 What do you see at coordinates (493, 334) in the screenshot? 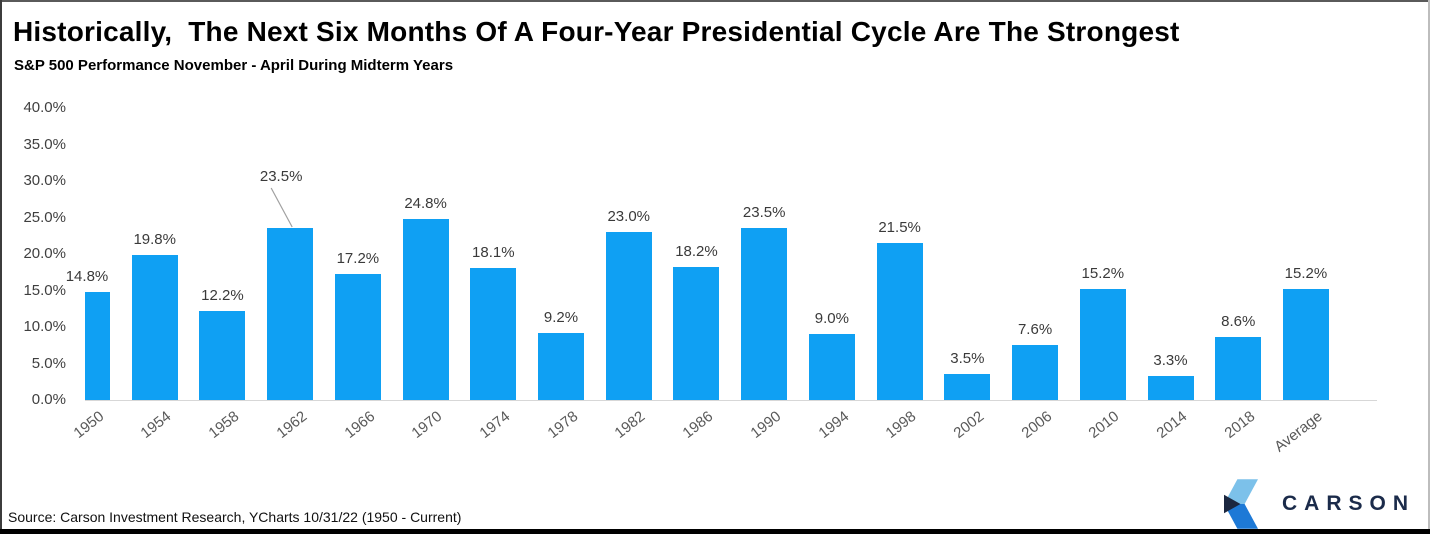
I see `bar-1974` at bounding box center [493, 334].